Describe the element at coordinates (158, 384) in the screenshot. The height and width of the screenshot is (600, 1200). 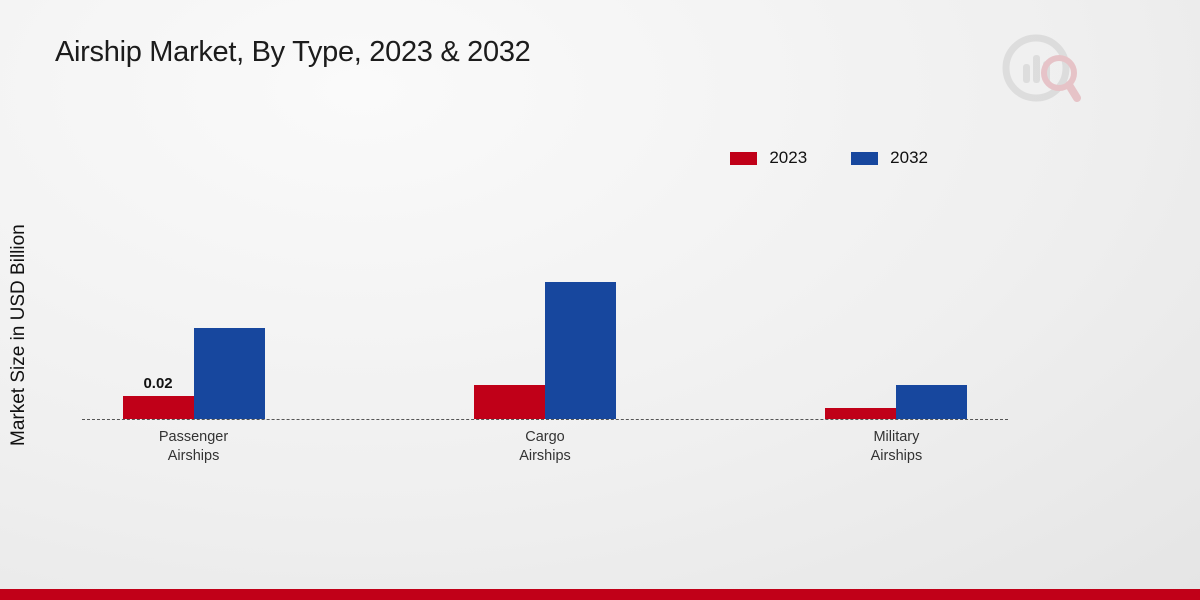
I see `data-label-0.02: 0.02` at that location.